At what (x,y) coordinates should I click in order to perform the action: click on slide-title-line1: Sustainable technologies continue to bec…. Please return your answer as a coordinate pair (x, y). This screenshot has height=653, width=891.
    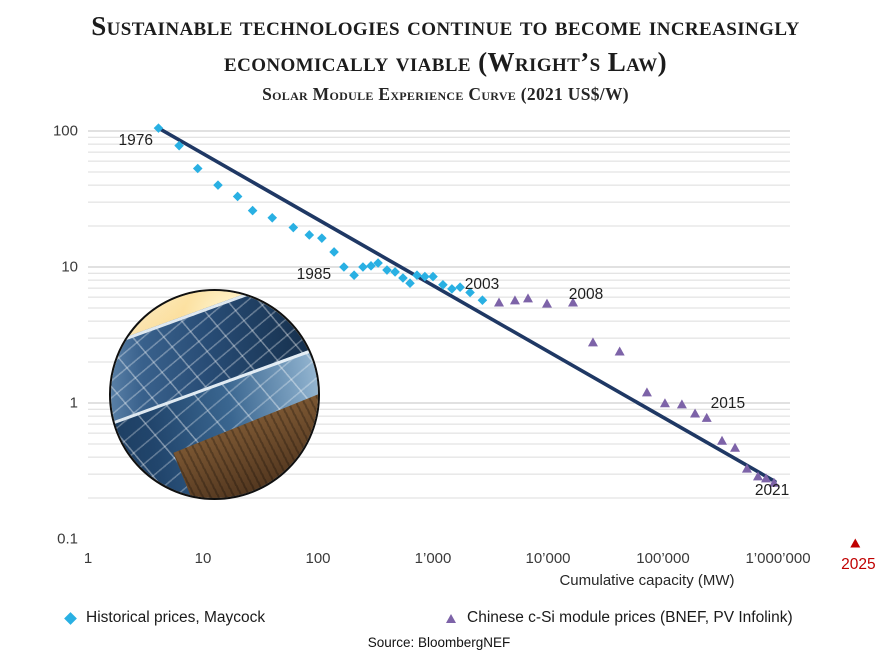
    Looking at the image, I should click on (445, 26).